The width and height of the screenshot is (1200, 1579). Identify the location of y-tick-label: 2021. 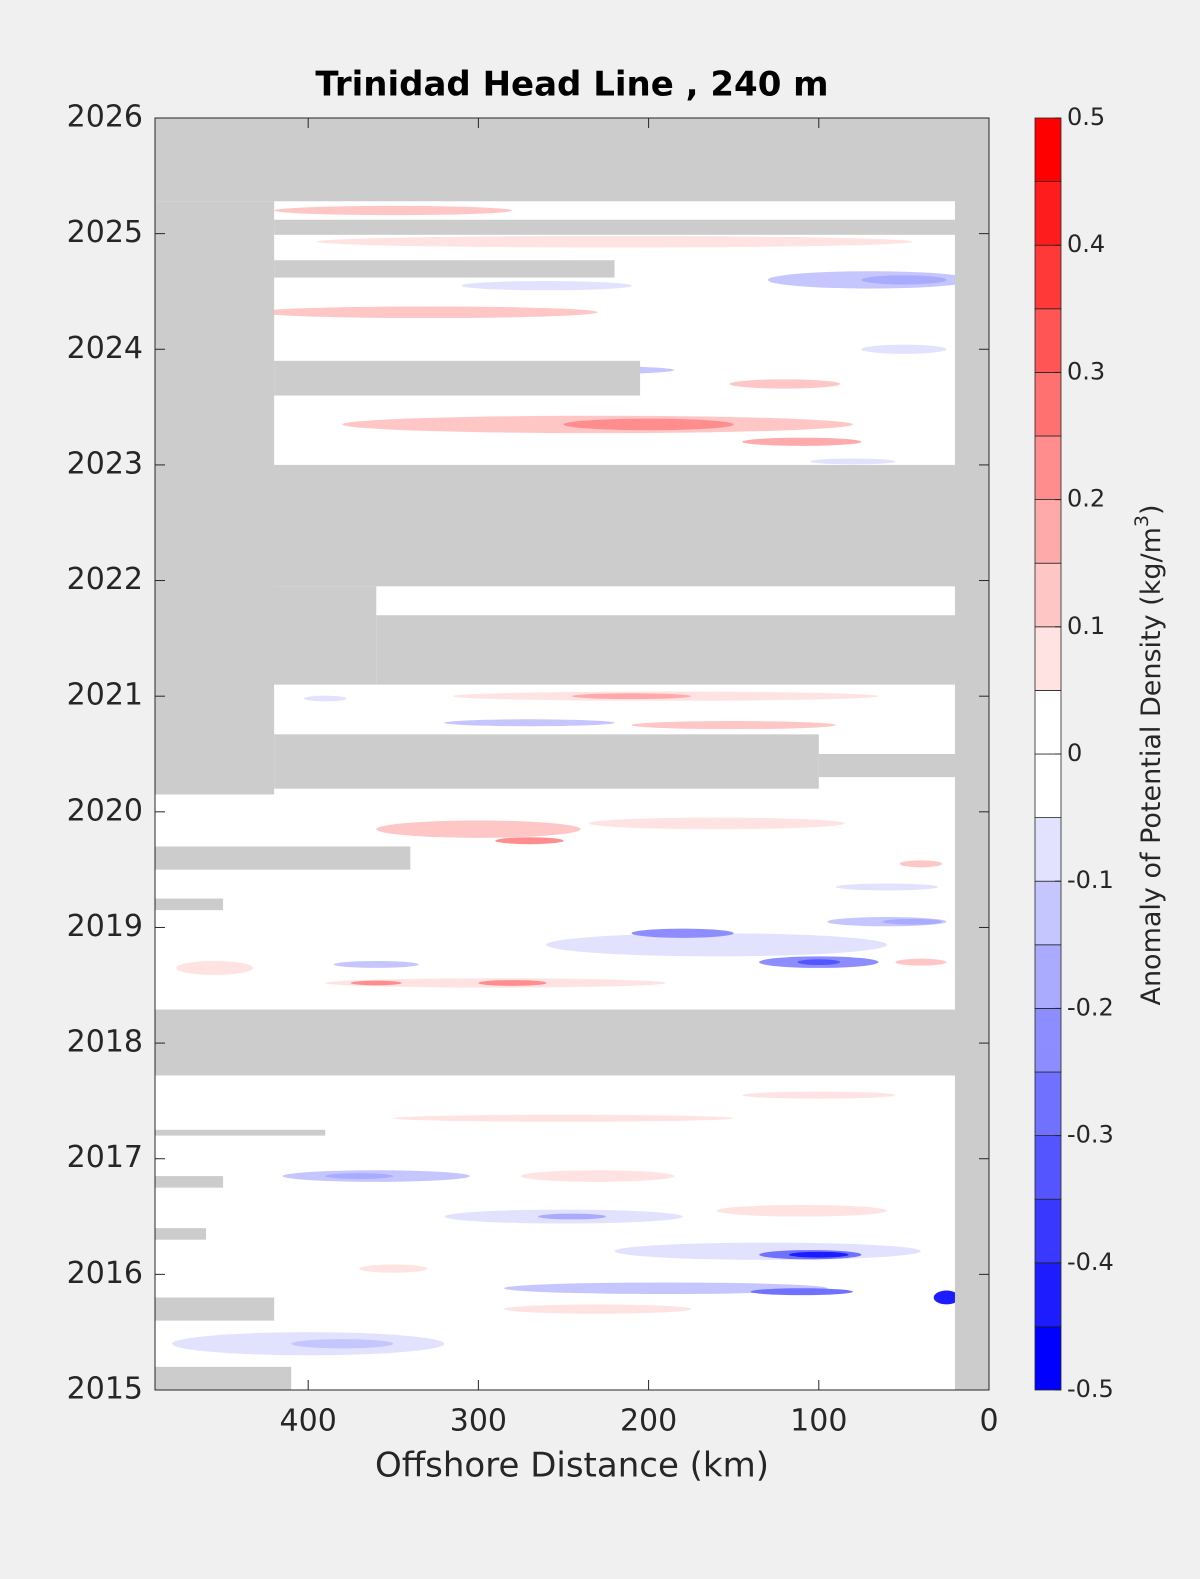
(105, 695).